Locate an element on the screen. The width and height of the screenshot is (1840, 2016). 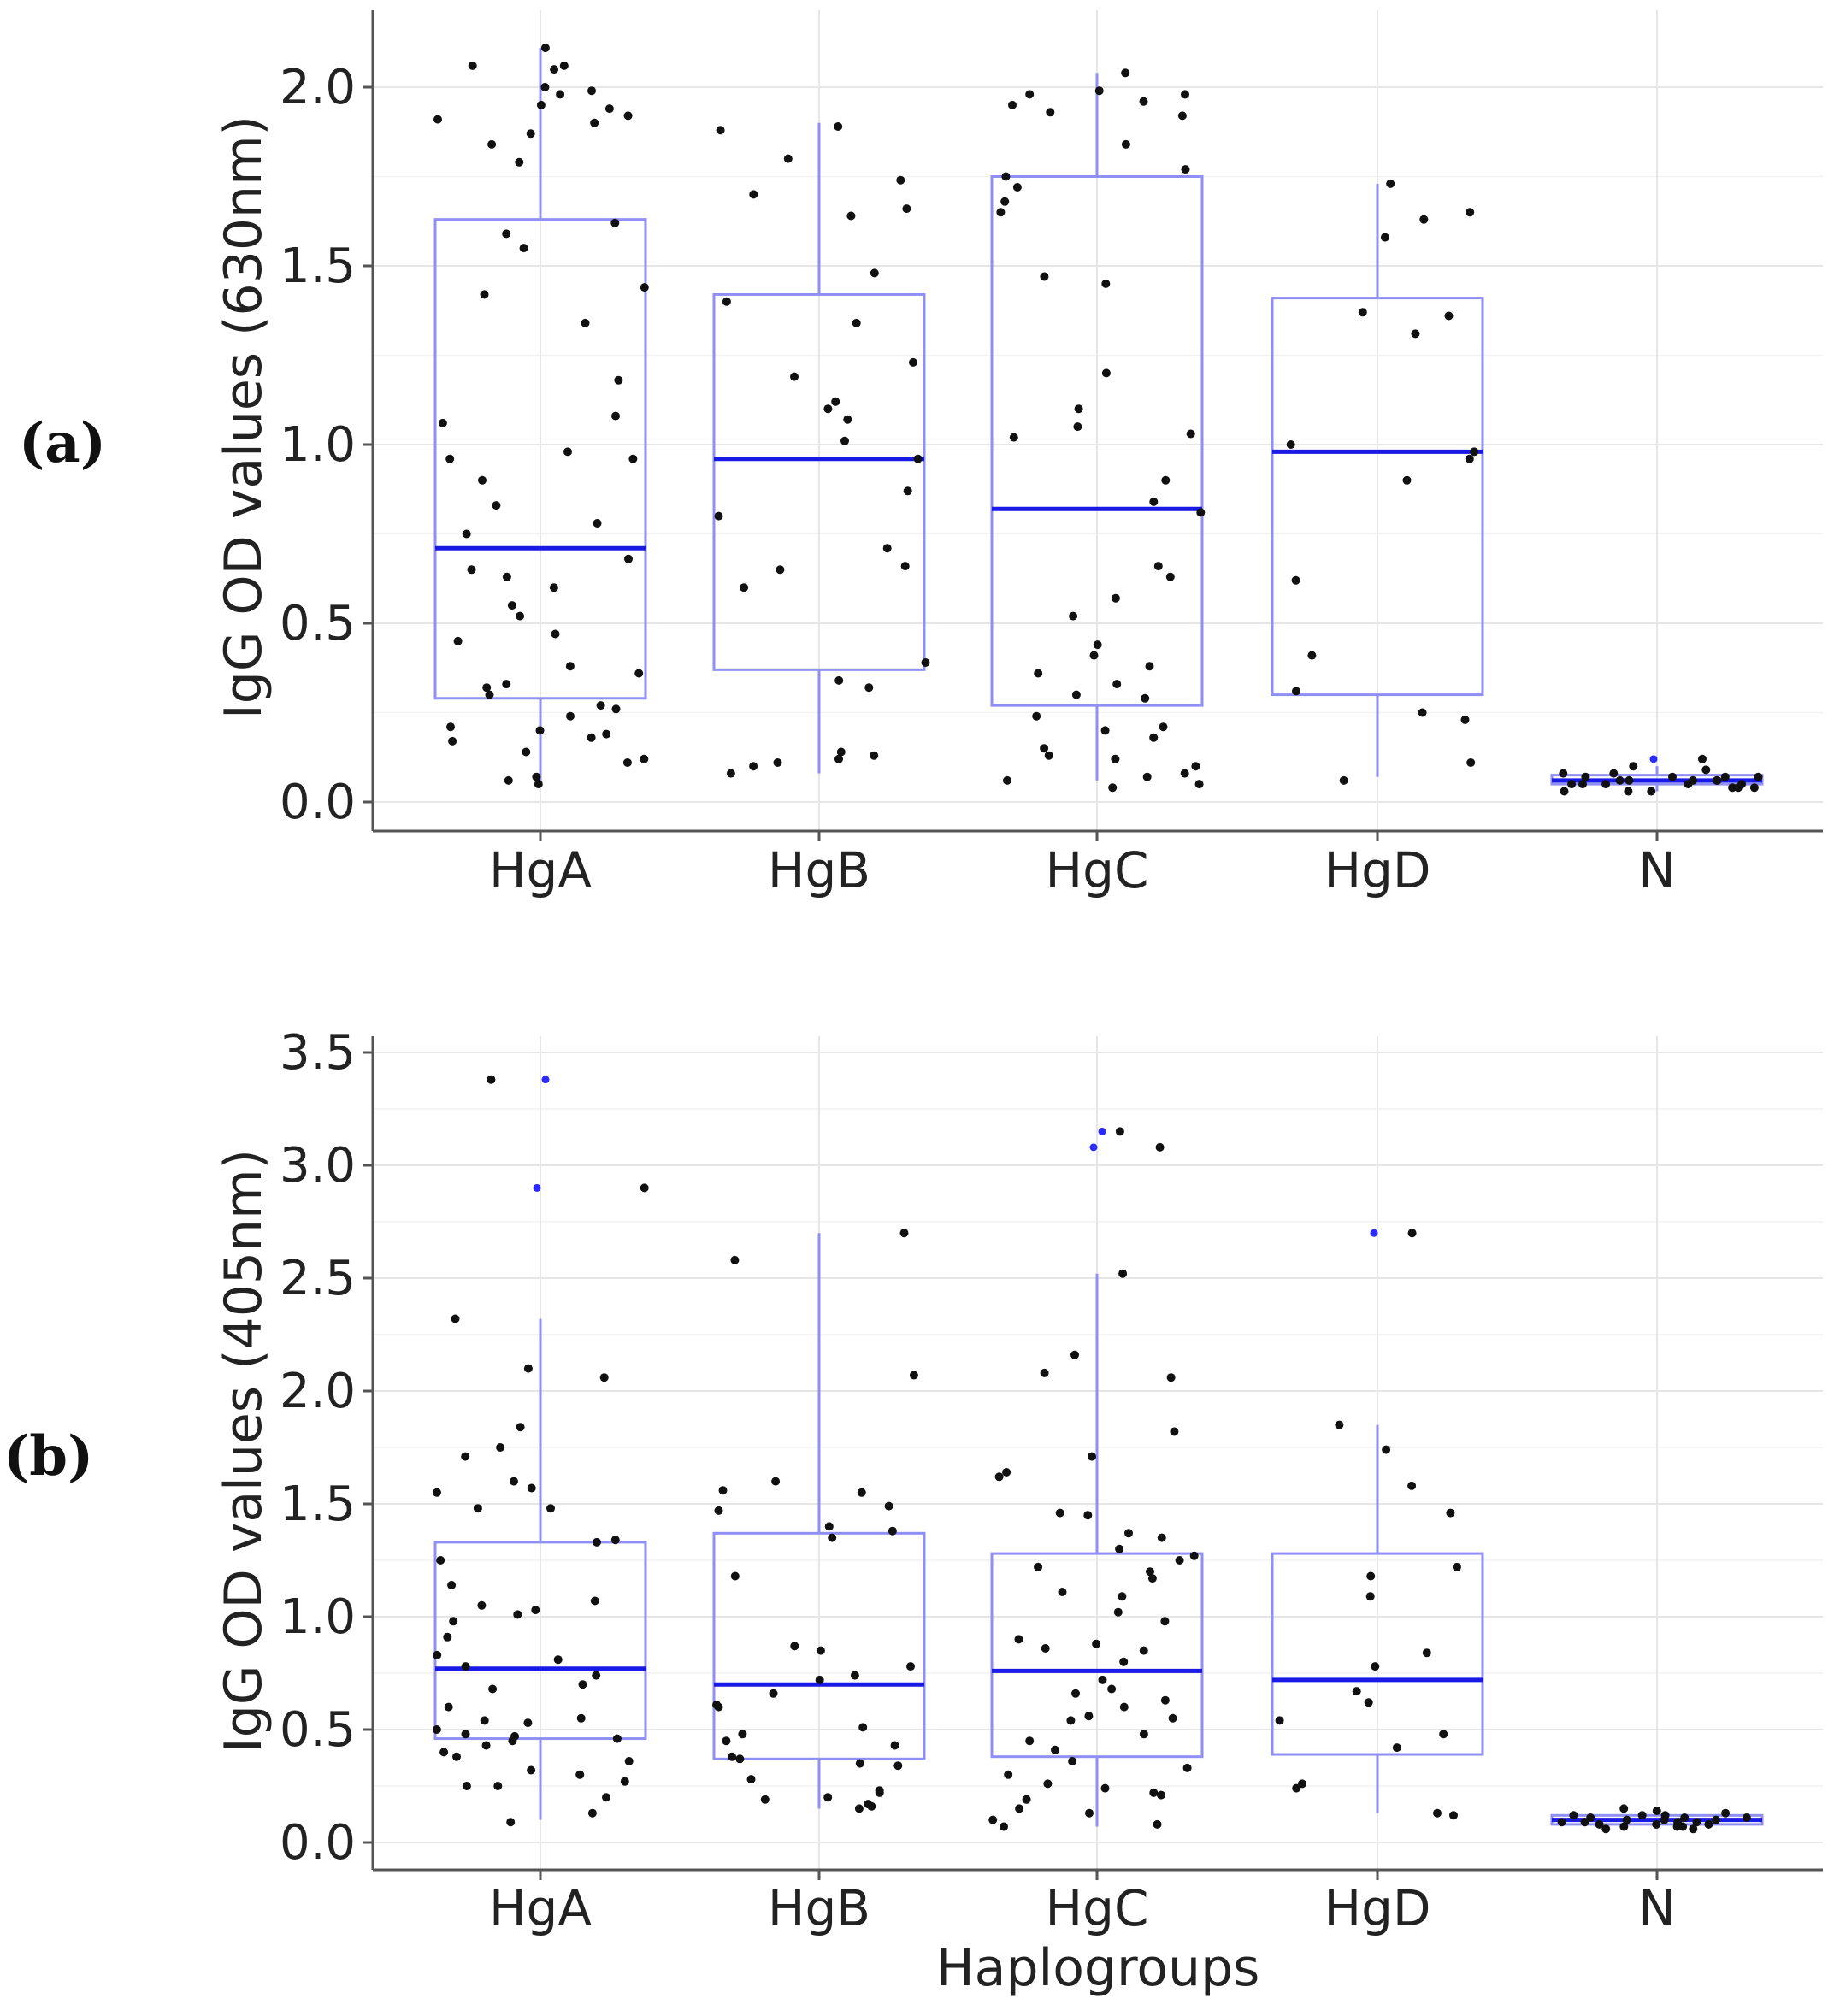
x-tick-label-hgd: HgD is located at coordinates (1377, 870).